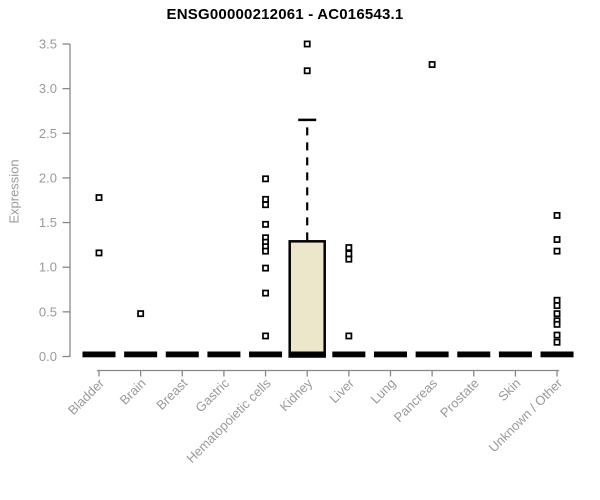  I want to click on x-tick-label: Pancreas, so click(416, 400).